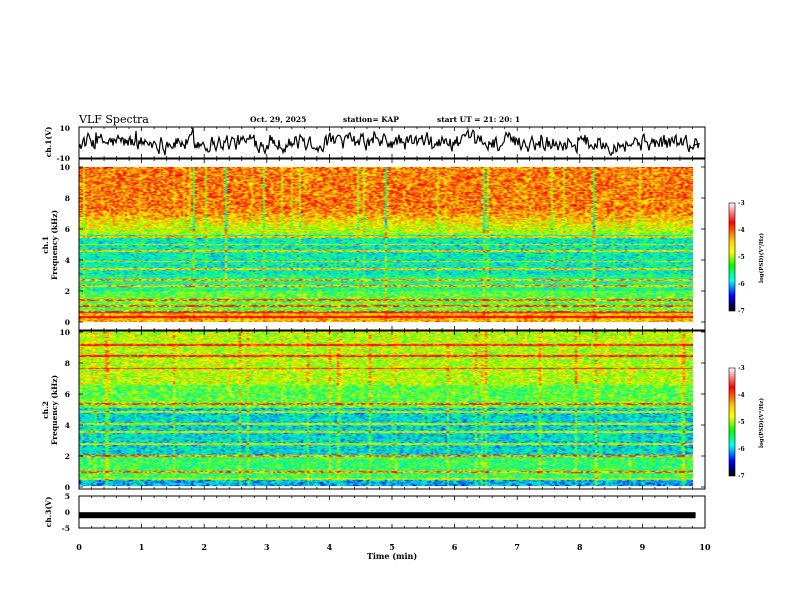 Image resolution: width=792 pixels, height=612 pixels. Describe the element at coordinates (45, 245) in the screenshot. I see `ch1-freq-label-line1: ch.1` at that location.